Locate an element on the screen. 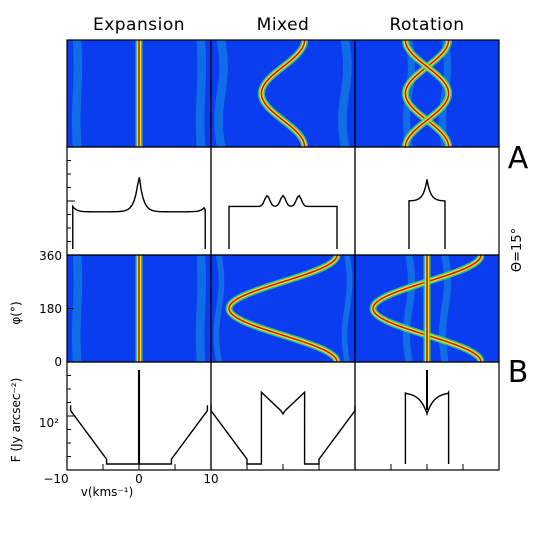 This screenshot has width=538, height=538. map-edge-feature-a-expansion-left is located at coordinates (77, 93).